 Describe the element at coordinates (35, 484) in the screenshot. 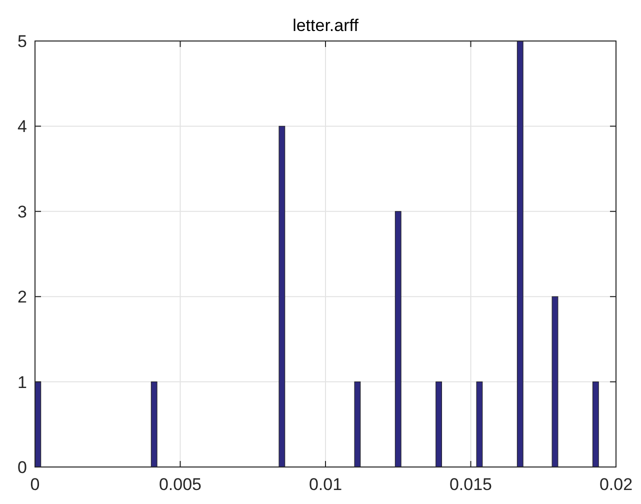

I see `x-tick-label: 0` at that location.